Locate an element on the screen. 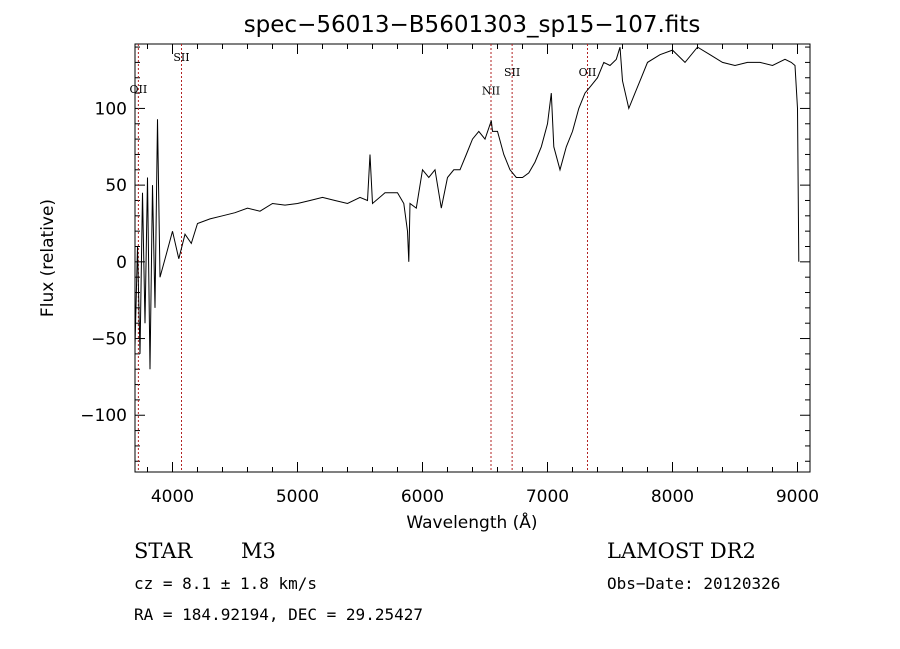 This screenshot has height=649, width=900. x-tick-label: 5000 is located at coordinates (297, 497).